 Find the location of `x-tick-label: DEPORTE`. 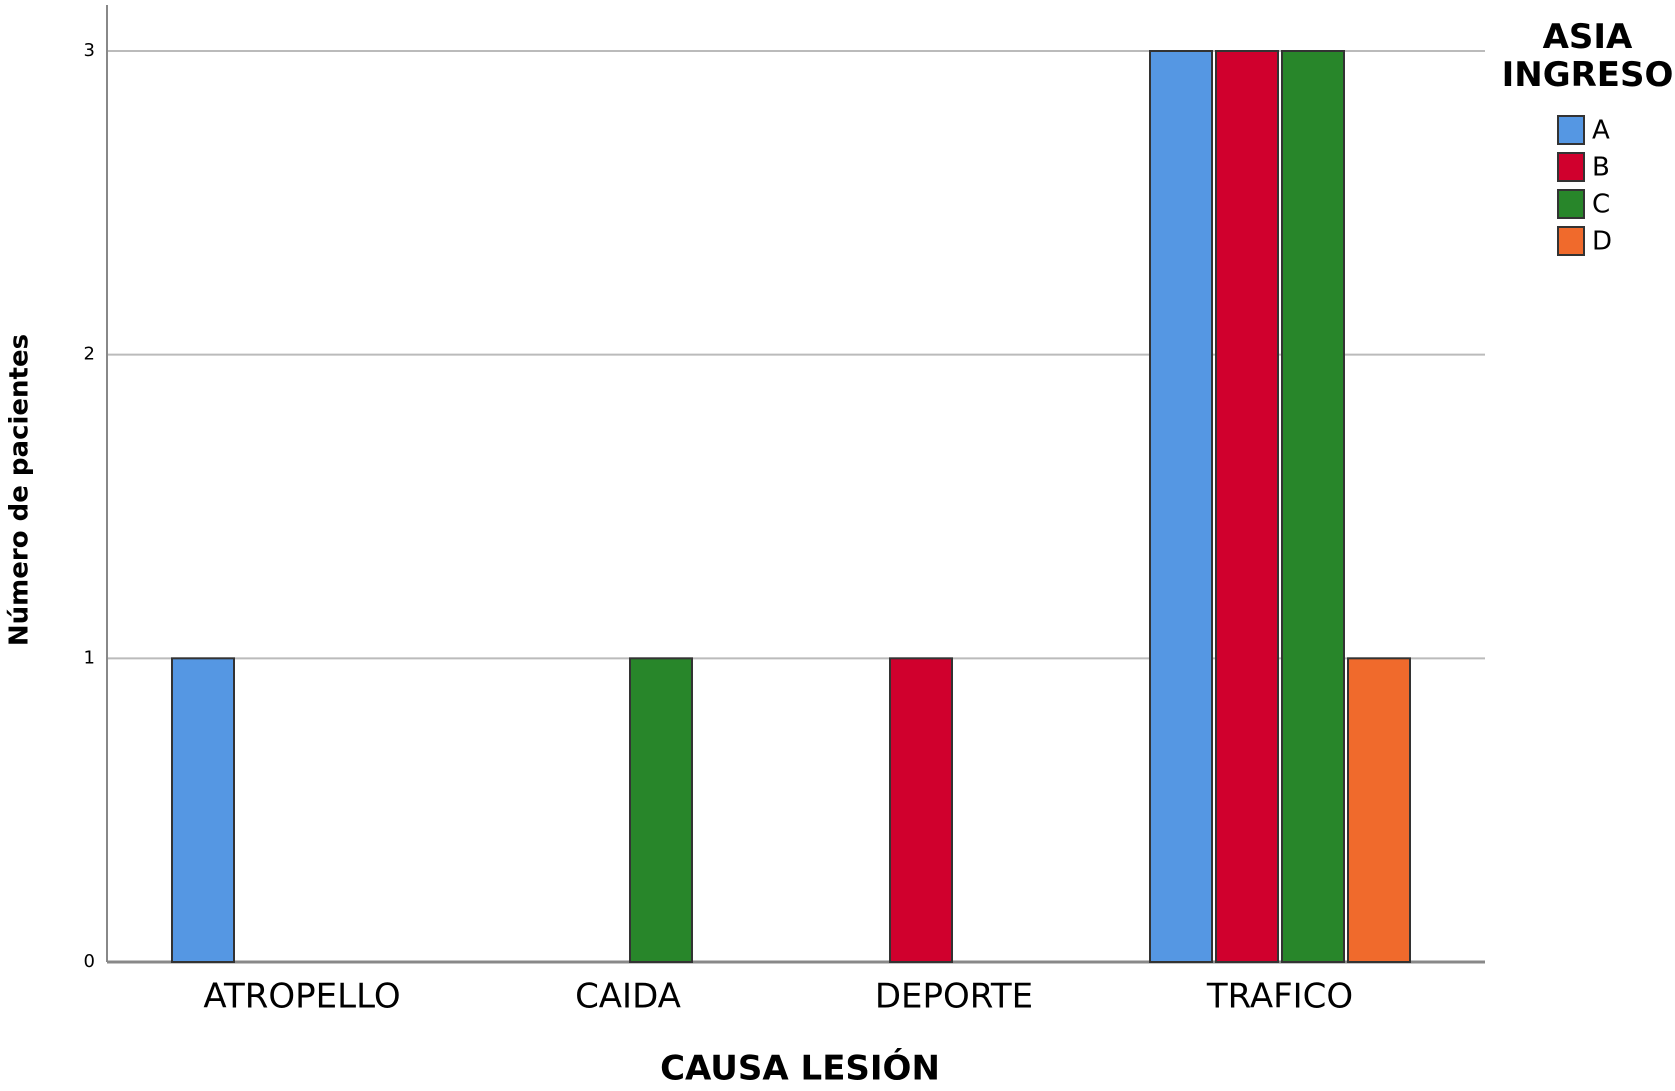

x-tick-label: DEPORTE is located at coordinates (954, 997).